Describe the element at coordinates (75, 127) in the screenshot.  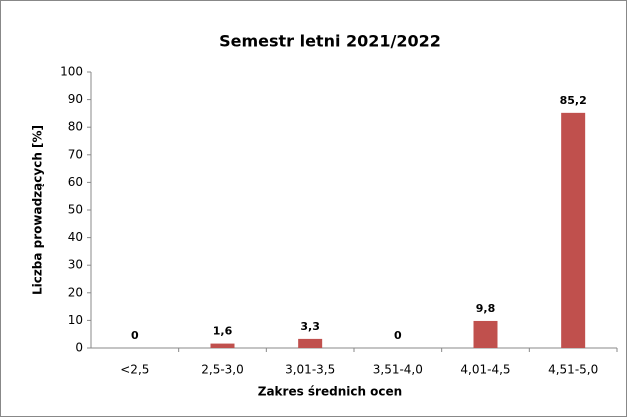
I see `y-tick-label: 80` at that location.